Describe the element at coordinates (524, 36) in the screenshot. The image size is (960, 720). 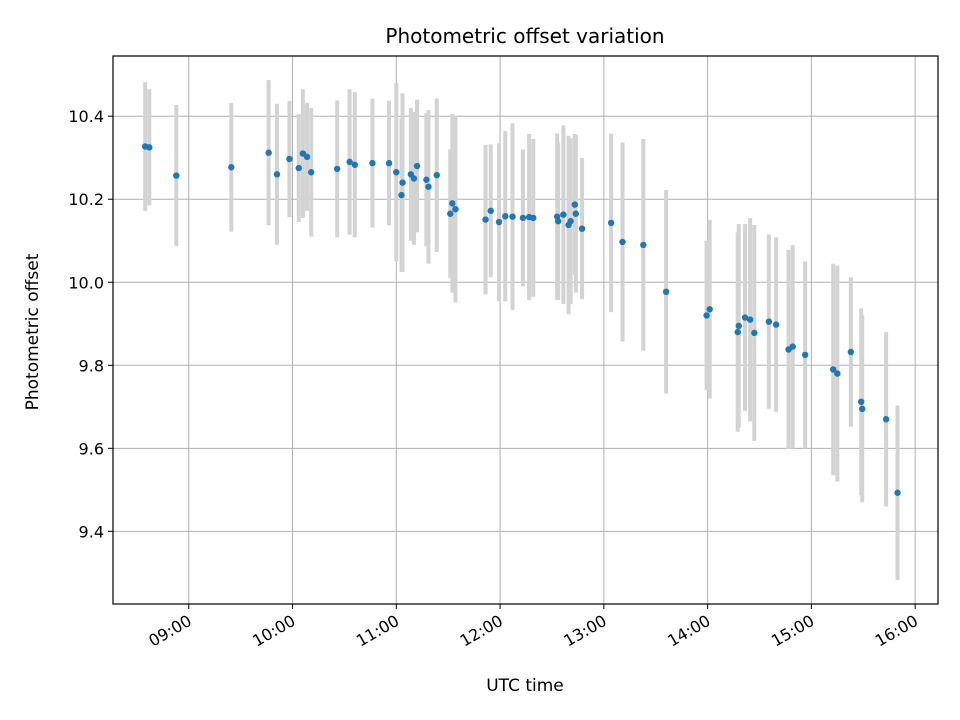
I see `chart-title: Photometric offset variation` at that location.